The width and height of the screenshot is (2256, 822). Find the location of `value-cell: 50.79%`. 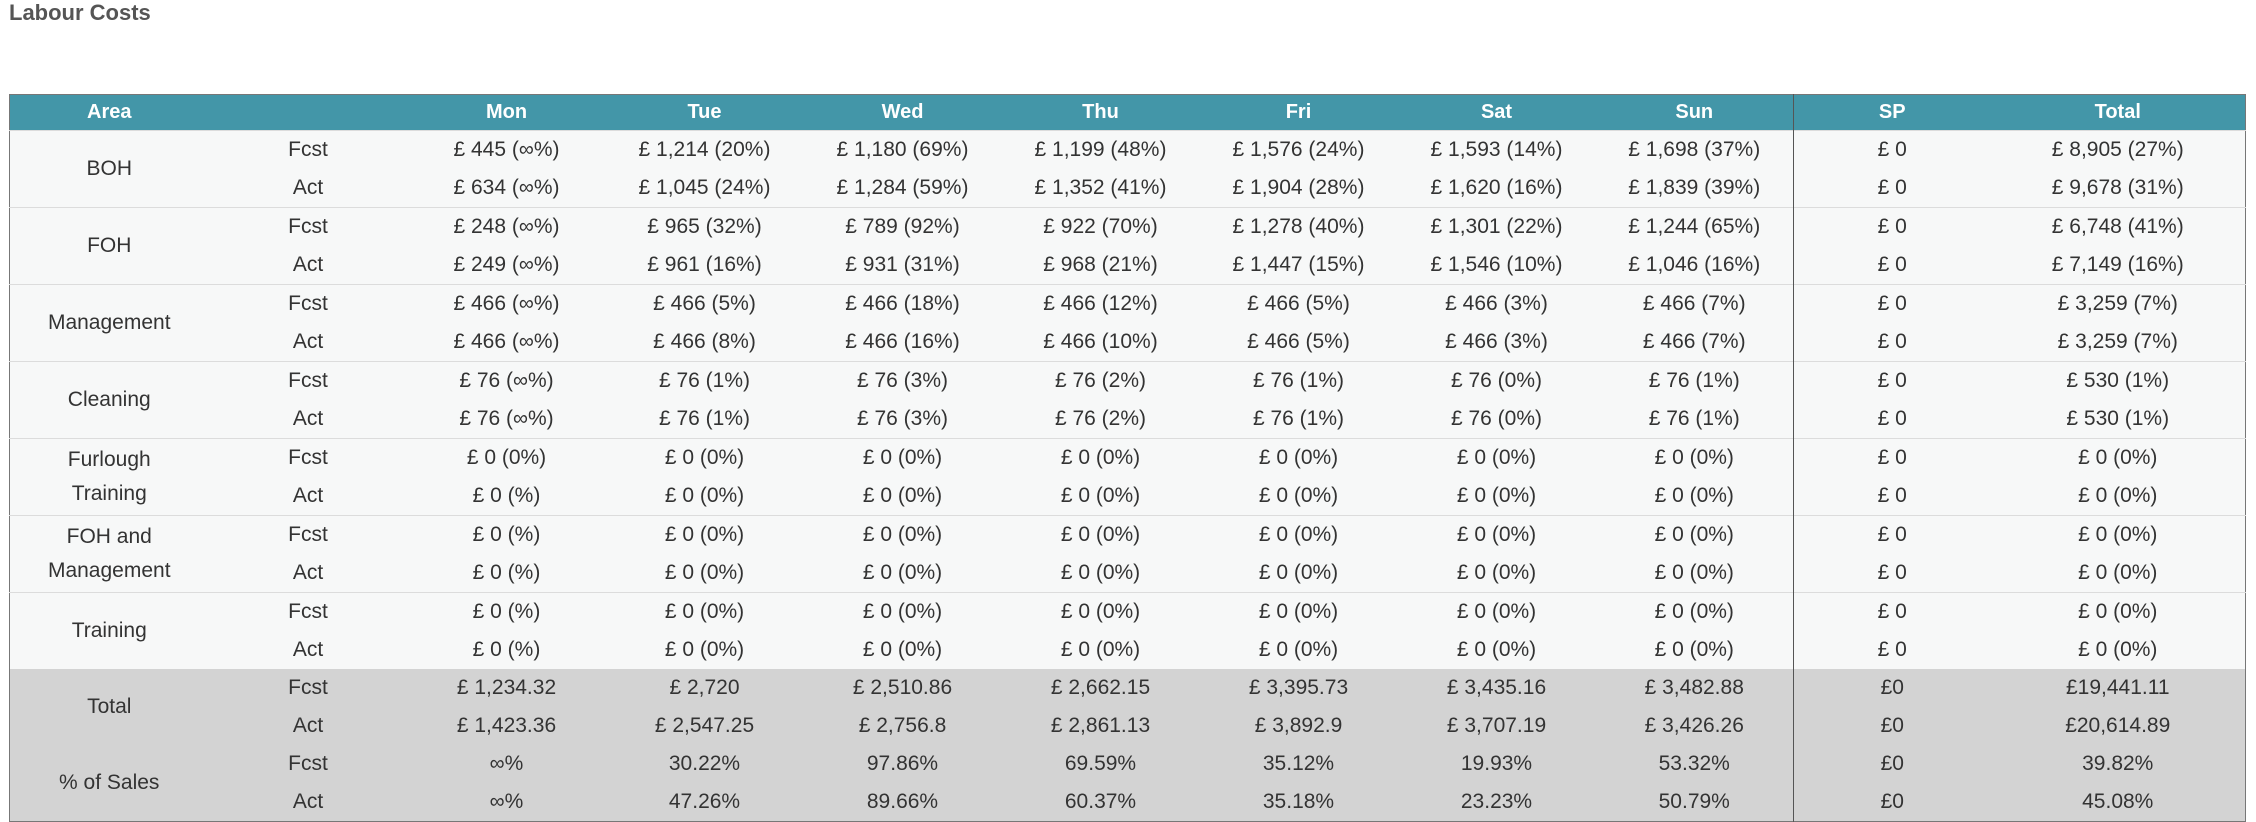

value-cell: 50.79% is located at coordinates (1694, 801).